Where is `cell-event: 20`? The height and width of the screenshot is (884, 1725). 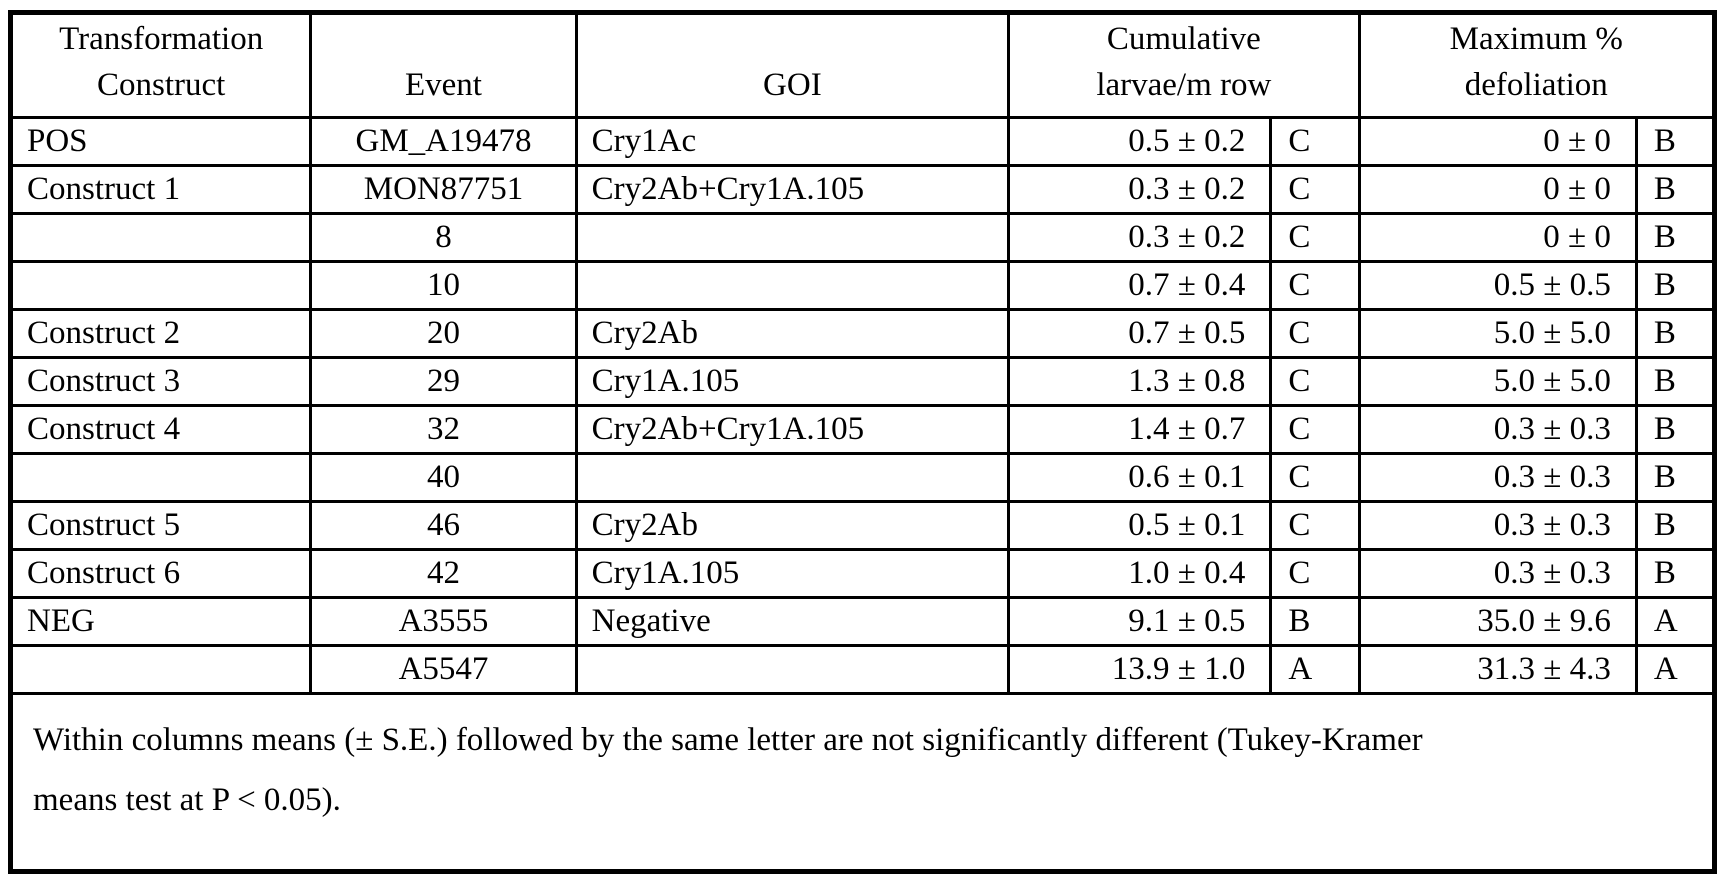 cell-event: 20 is located at coordinates (443, 334).